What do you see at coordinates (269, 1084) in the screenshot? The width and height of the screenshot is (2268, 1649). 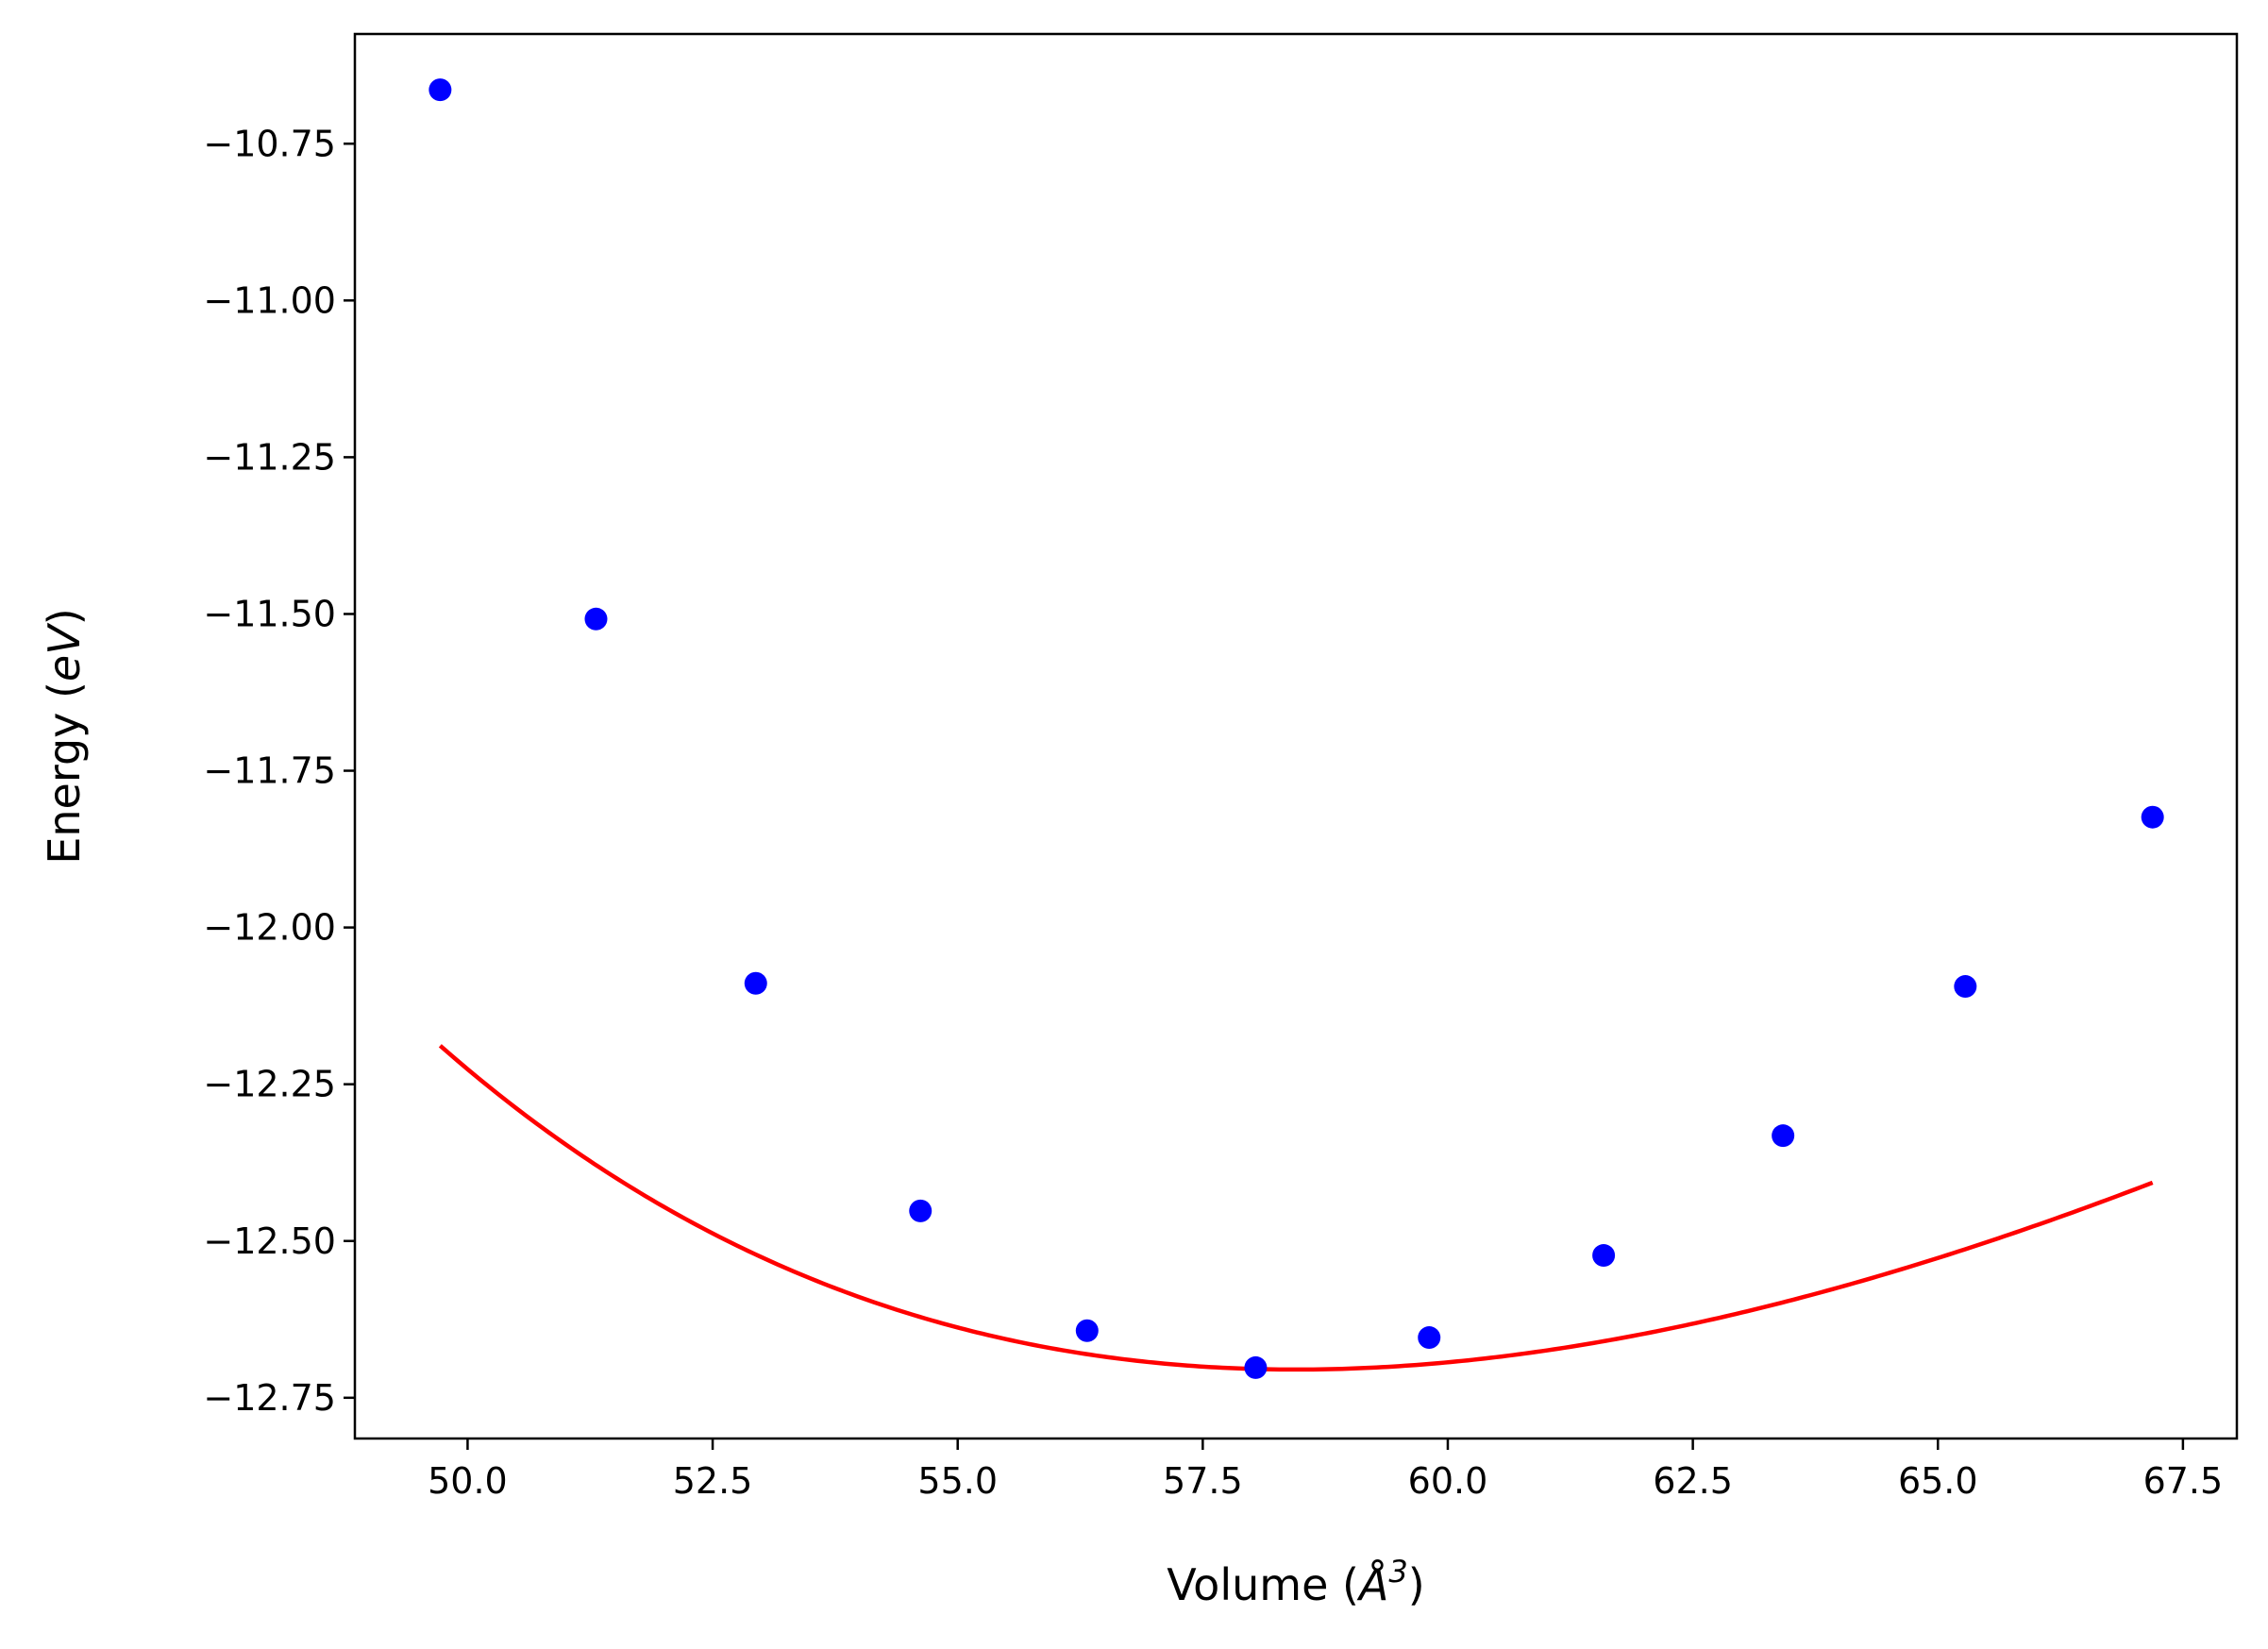 I see `y-tick-label: −12.25` at bounding box center [269, 1084].